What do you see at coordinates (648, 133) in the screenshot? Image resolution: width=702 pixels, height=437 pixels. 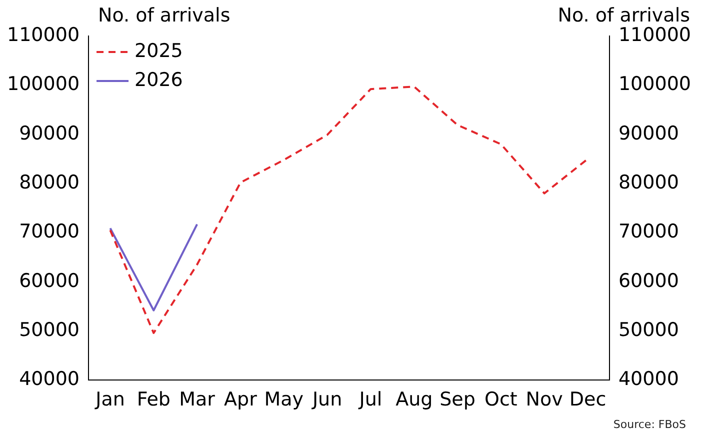 I see `y2-tick-label: 90000` at bounding box center [648, 133].